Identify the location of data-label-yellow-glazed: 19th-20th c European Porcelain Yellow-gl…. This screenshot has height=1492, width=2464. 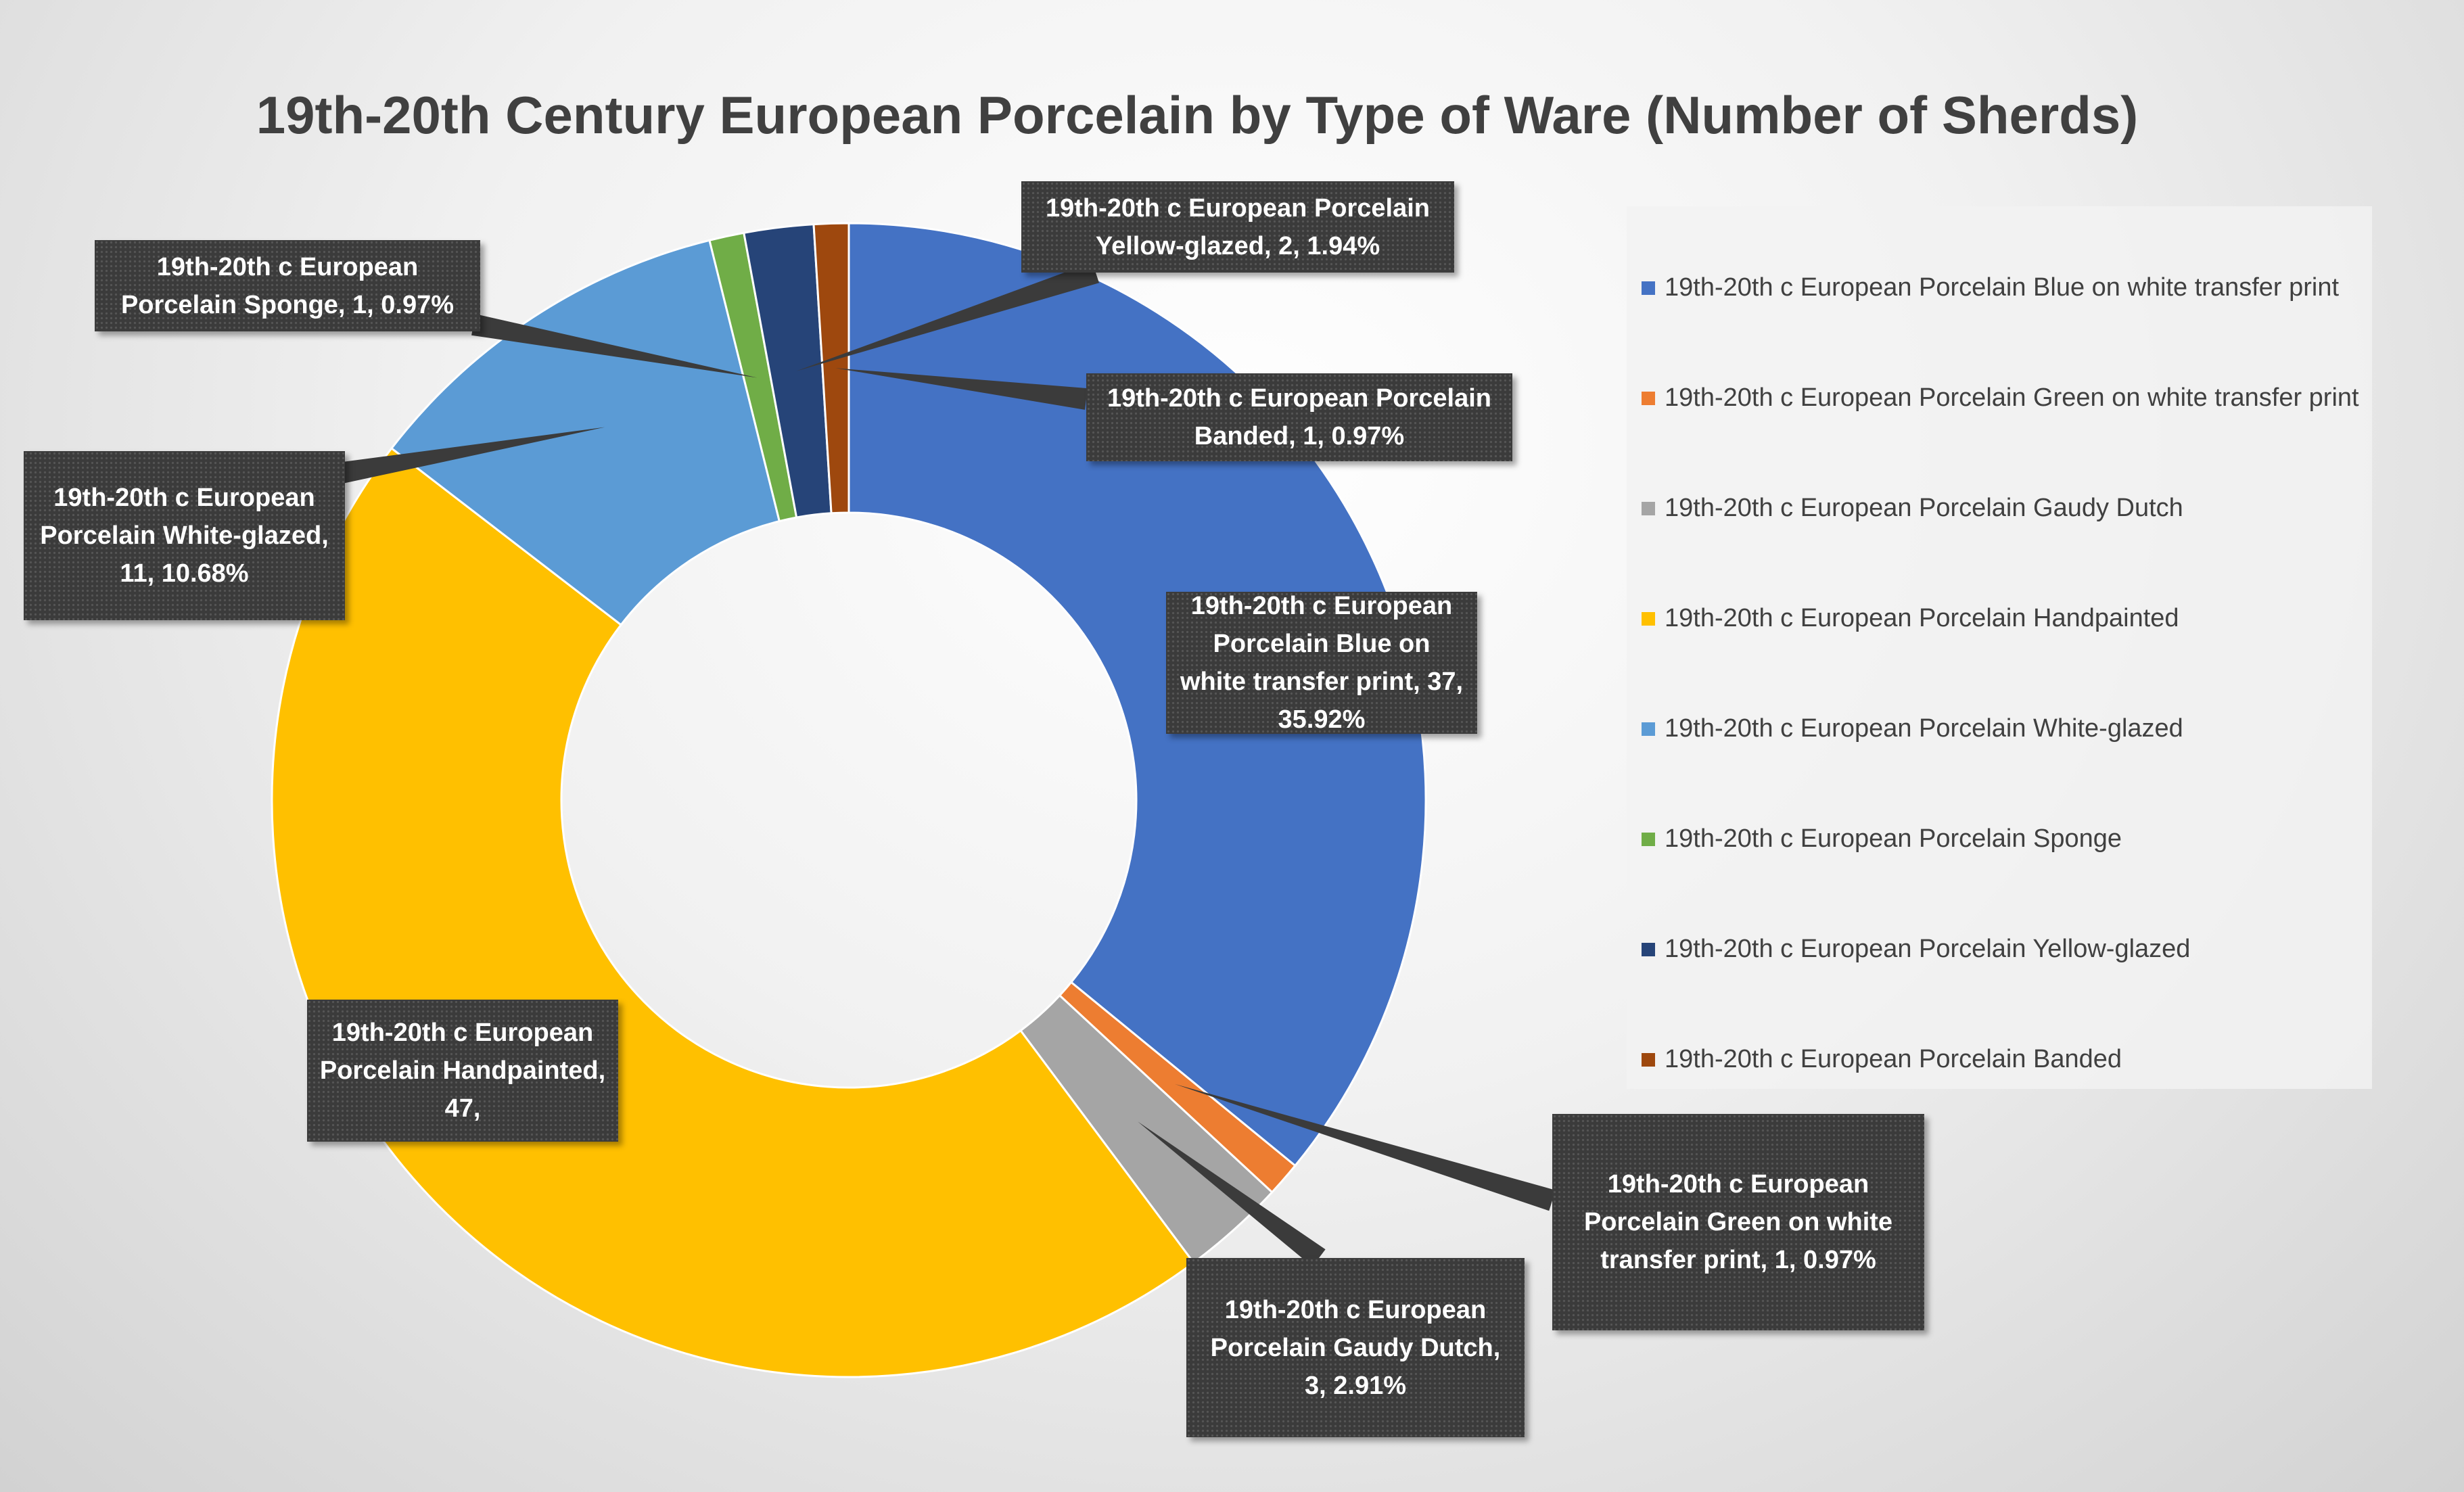
(1237, 227).